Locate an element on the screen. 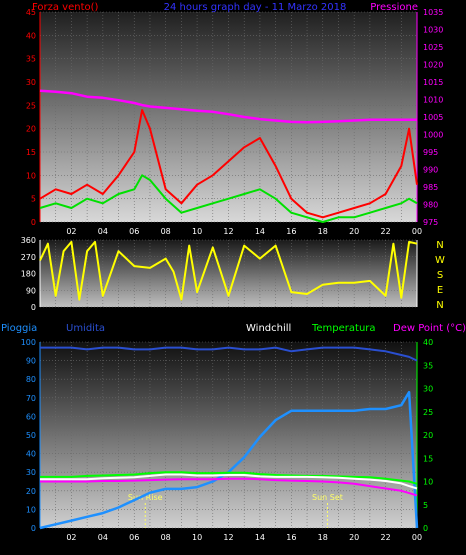 This screenshot has width=466, height=555. right-tick-label: 995 is located at coordinates (430, 152).